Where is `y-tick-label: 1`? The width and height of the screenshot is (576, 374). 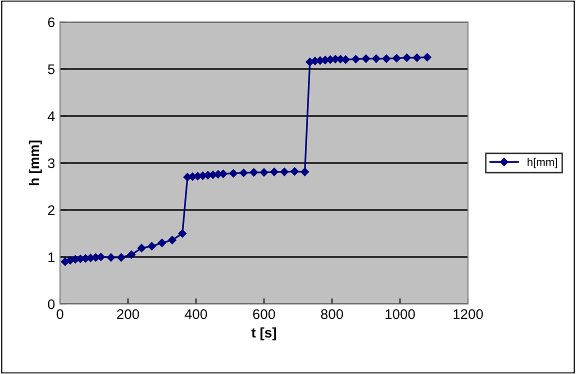
y-tick-label: 1 is located at coordinates (51, 257).